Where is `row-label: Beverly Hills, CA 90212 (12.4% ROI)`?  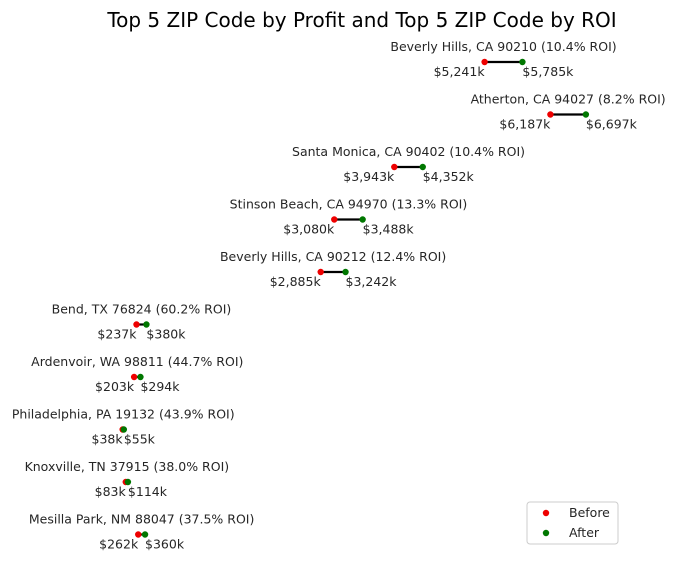 row-label: Beverly Hills, CA 90212 (12.4% ROI) is located at coordinates (333, 256).